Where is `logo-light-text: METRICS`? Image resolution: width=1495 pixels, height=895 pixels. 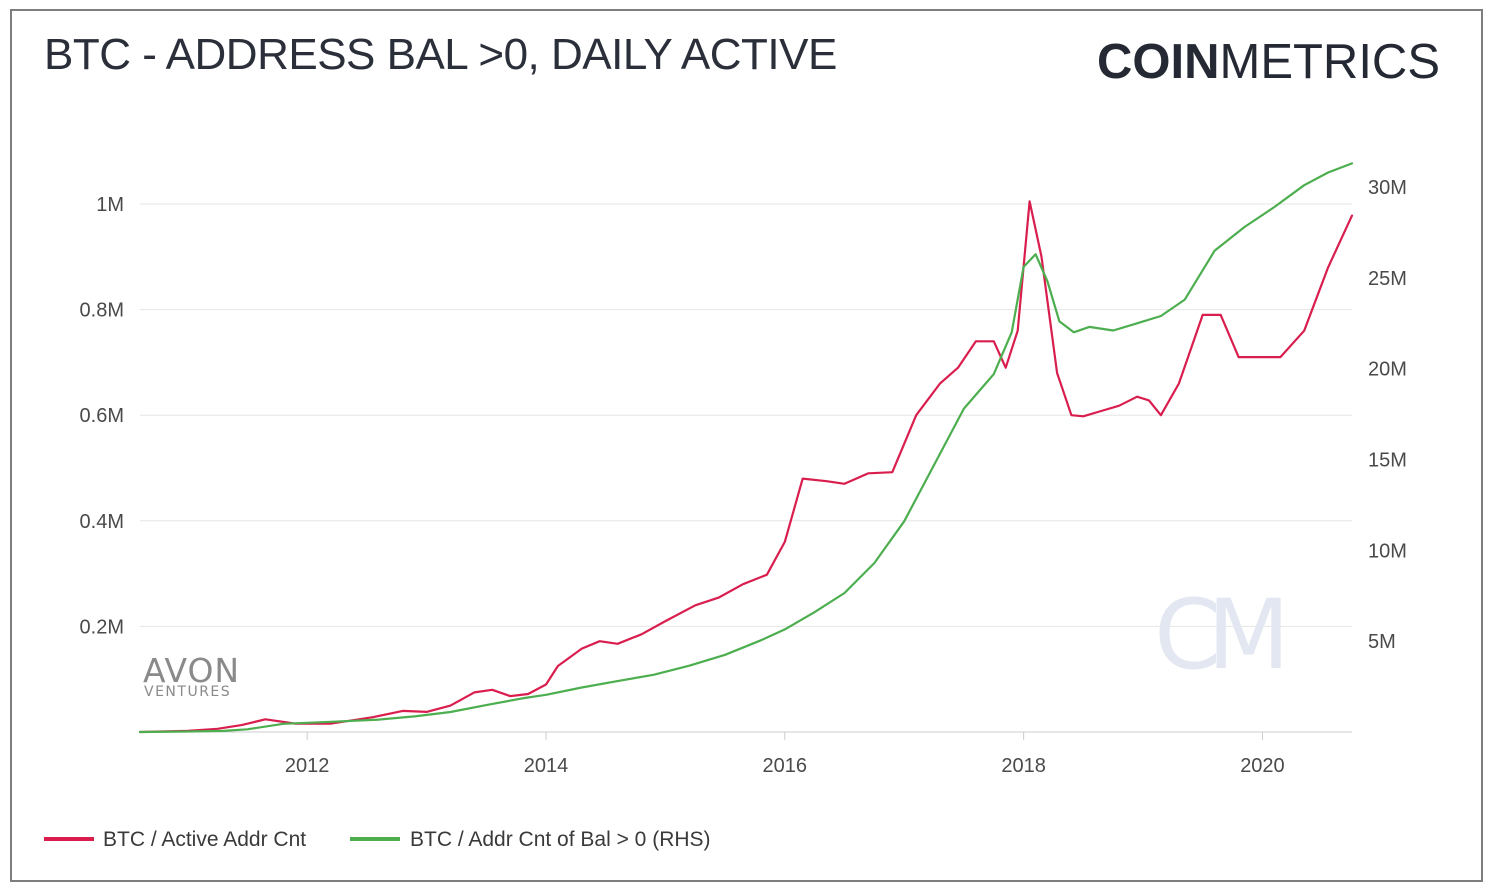 logo-light-text: METRICS is located at coordinates (1330, 62).